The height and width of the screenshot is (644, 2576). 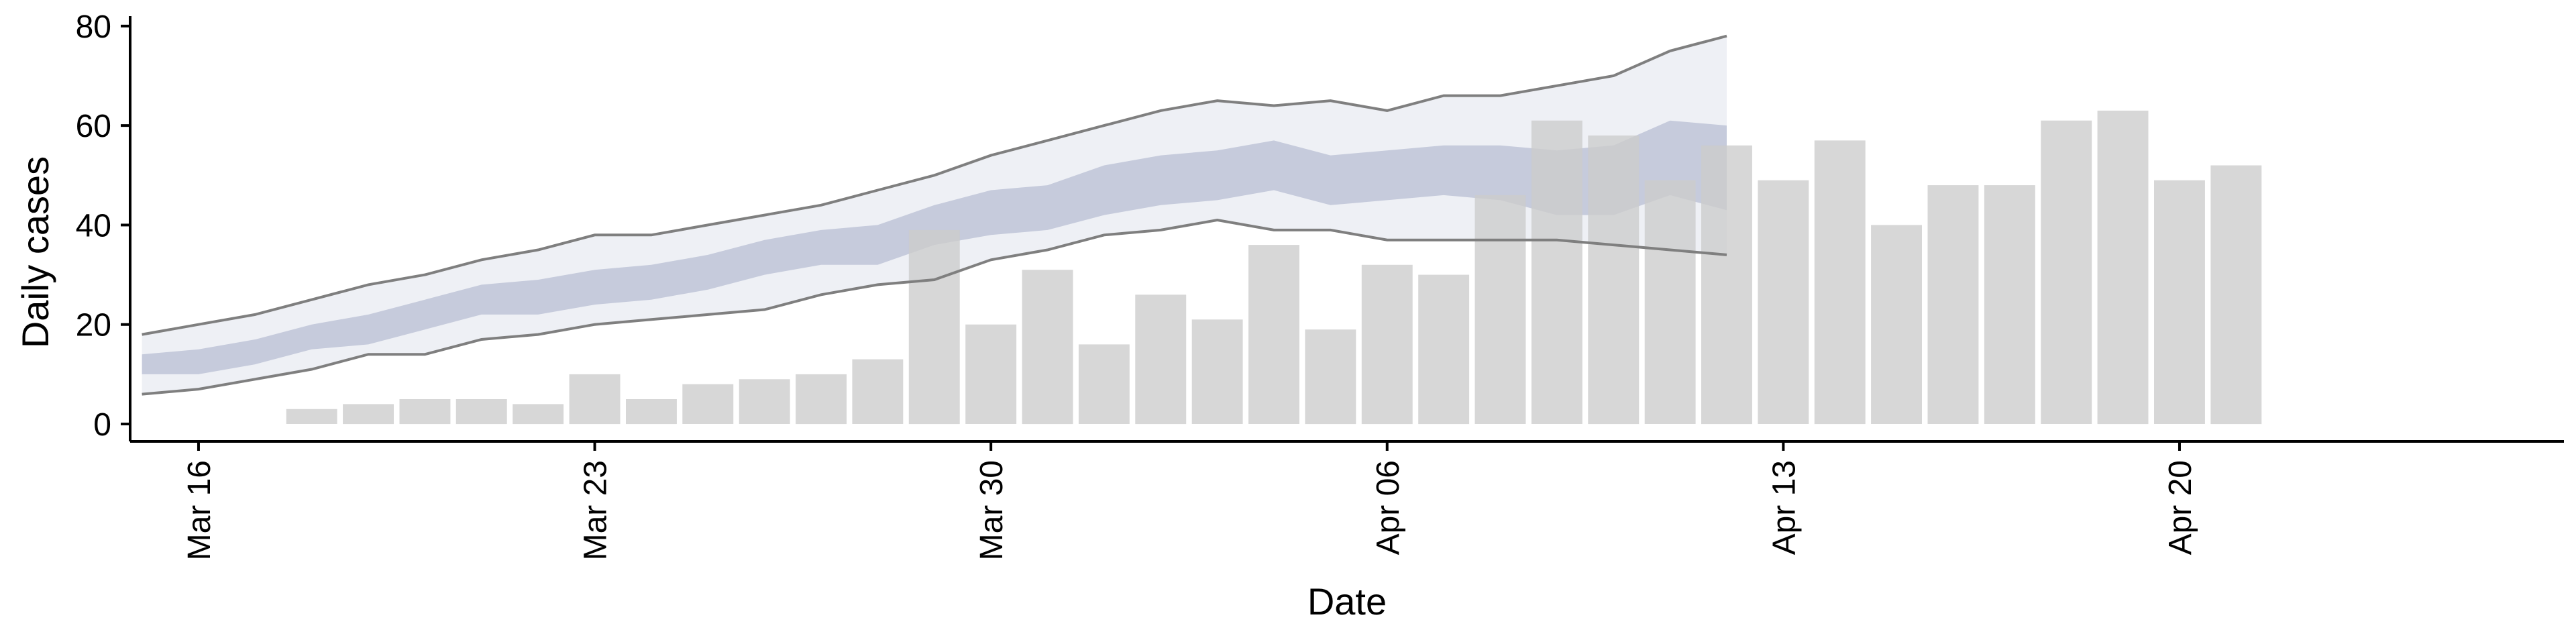 What do you see at coordinates (1347, 601) in the screenshot?
I see `x-axis-title: Date` at bounding box center [1347, 601].